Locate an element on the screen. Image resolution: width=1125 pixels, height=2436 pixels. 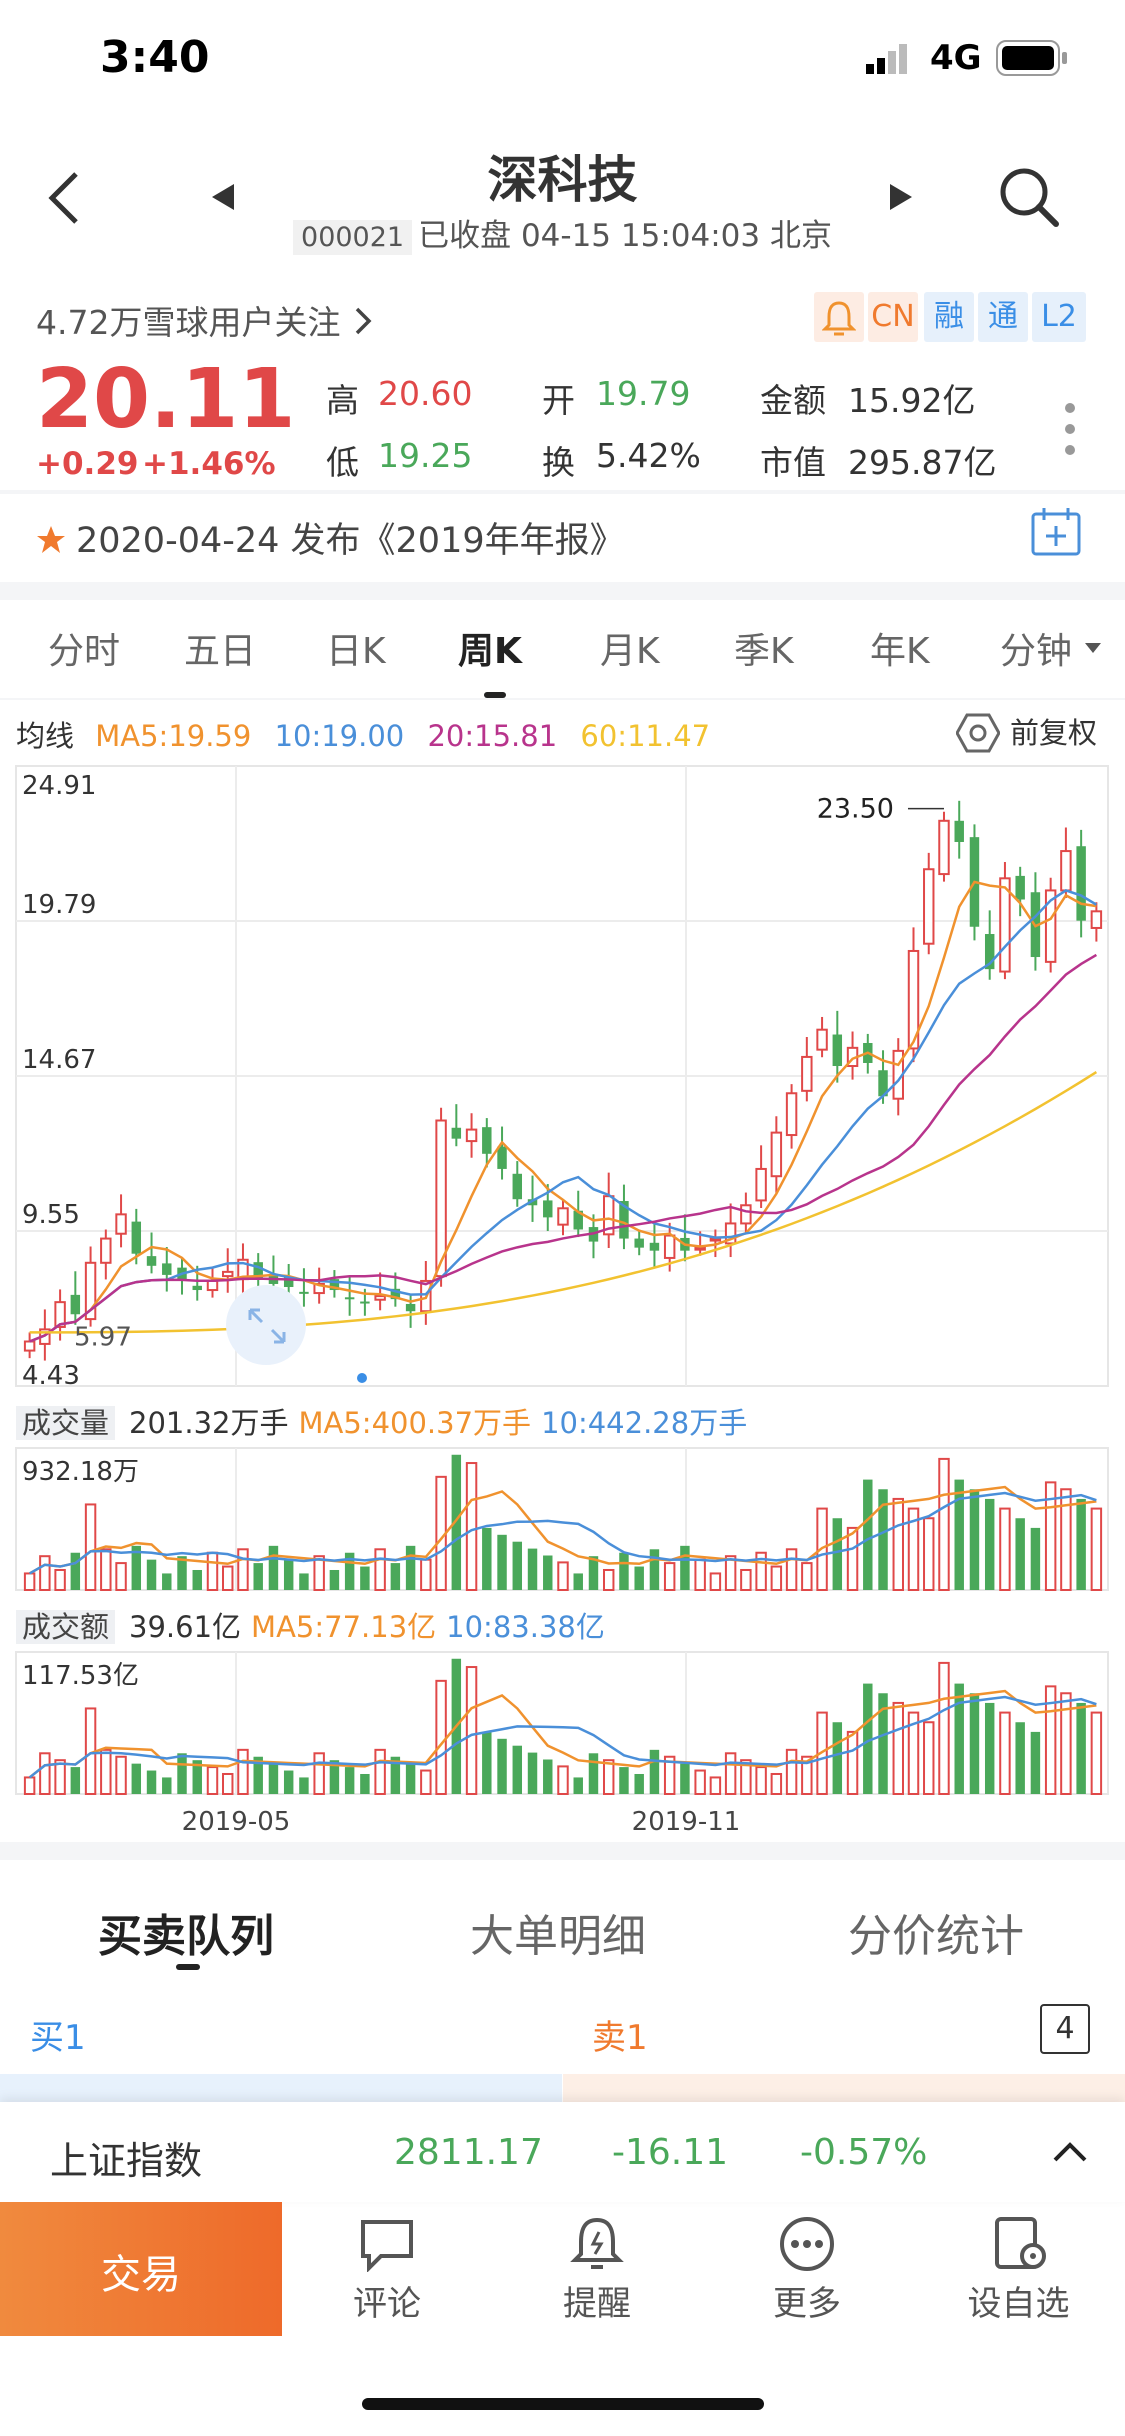
tab-quarterly-k: 季K is located at coordinates (764, 651).